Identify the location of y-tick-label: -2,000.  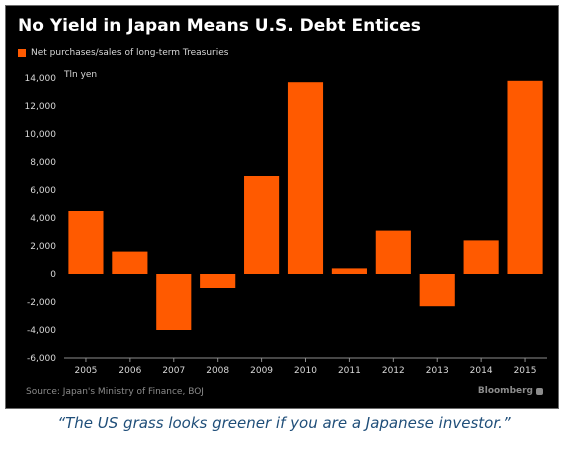
(41, 303).